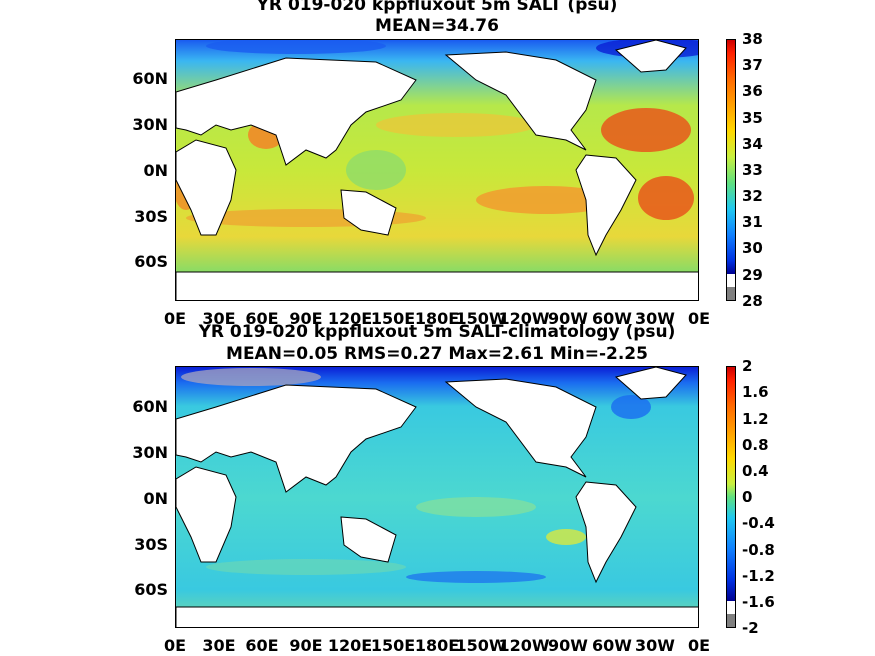  What do you see at coordinates (755, 471) in the screenshot?
I see `colorbar-label: 0.4` at bounding box center [755, 471].